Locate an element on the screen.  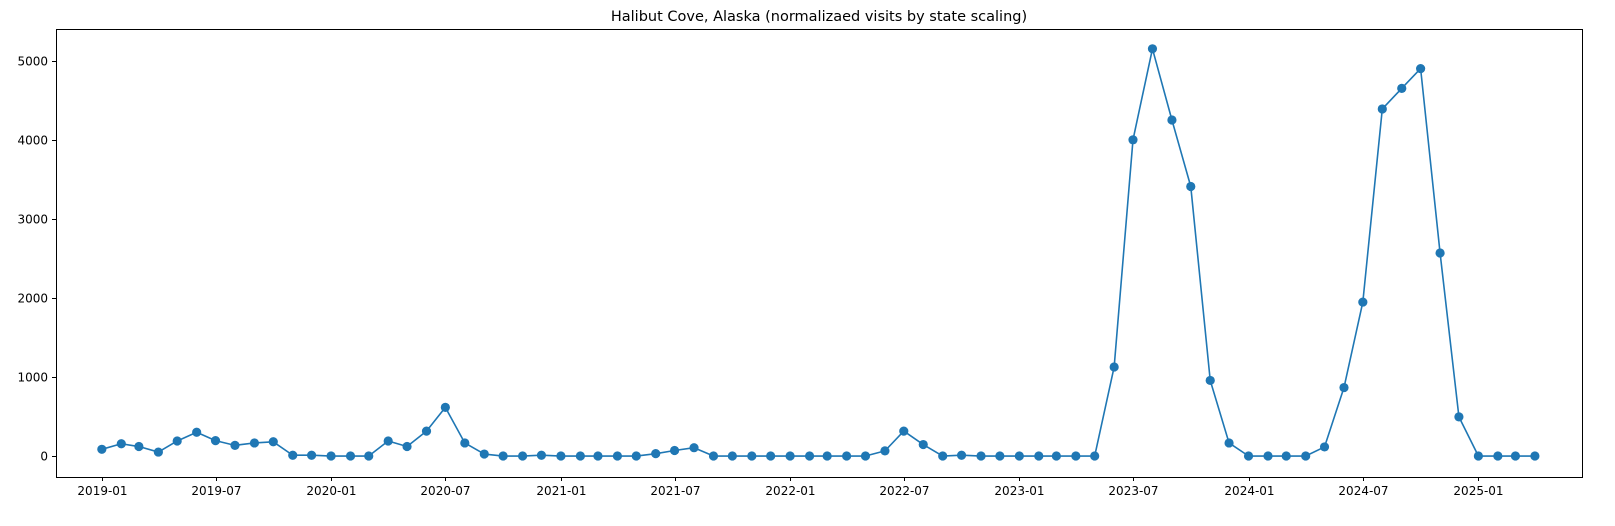
x-tick-label: 2019-07 is located at coordinates (216, 491).